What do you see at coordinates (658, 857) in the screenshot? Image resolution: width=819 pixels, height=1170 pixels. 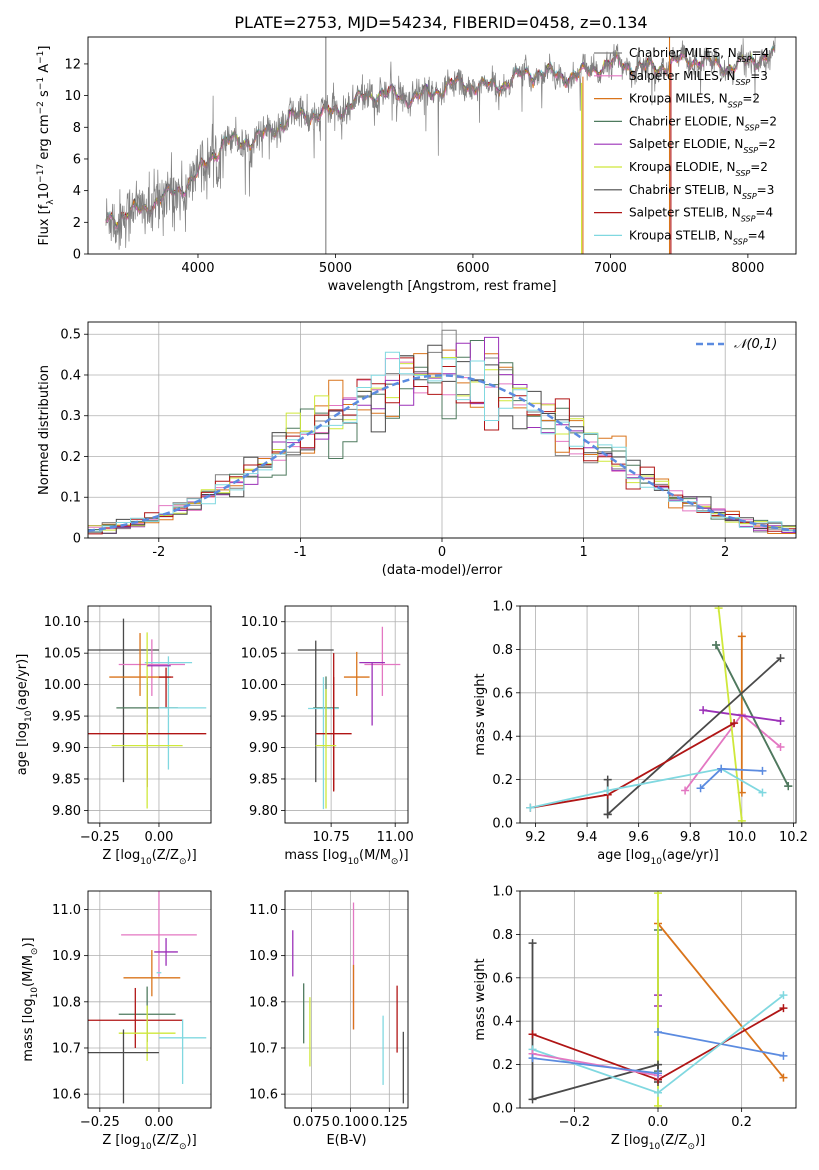 I see `x-axis-label: age [log10(age/yr)]` at bounding box center [658, 857].